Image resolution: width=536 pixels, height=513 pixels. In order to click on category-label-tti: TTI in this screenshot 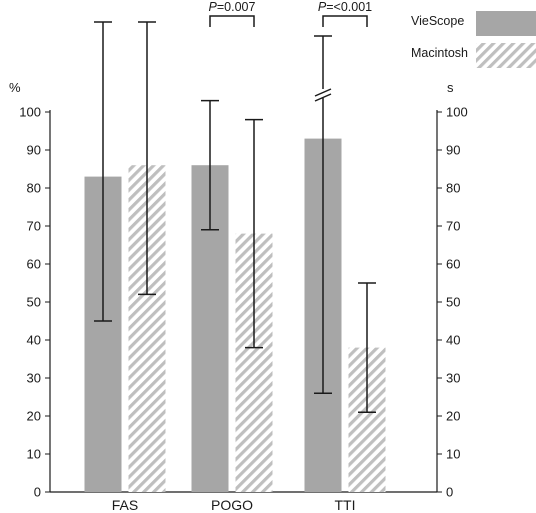, I will do `click(345, 505)`.